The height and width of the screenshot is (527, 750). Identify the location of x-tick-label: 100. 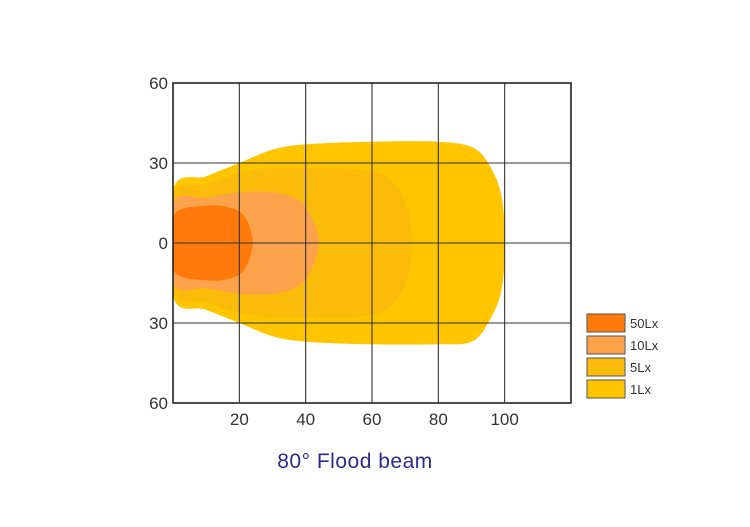
(504, 419).